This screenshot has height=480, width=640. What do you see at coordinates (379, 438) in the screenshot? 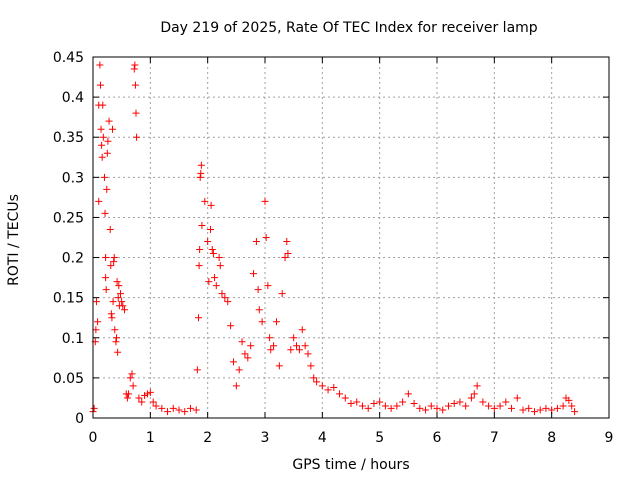
I see `x-tick-label: 5` at bounding box center [379, 438].